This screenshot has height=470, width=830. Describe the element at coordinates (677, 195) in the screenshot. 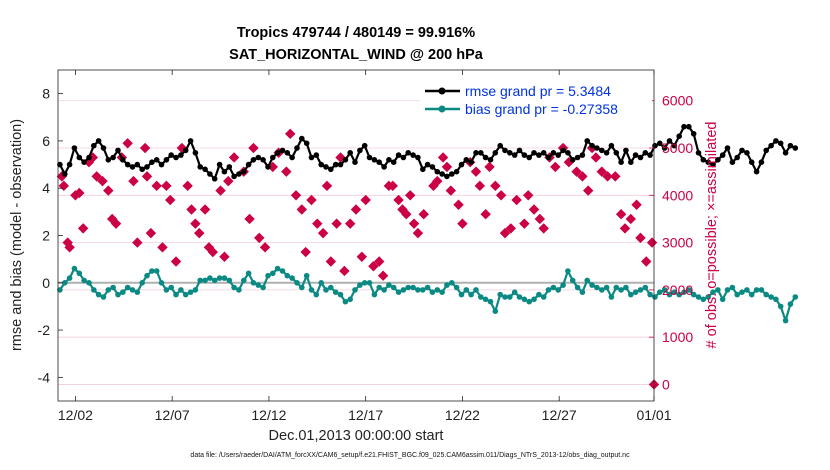

I see `y-right-tick-label-4: 4000` at that location.